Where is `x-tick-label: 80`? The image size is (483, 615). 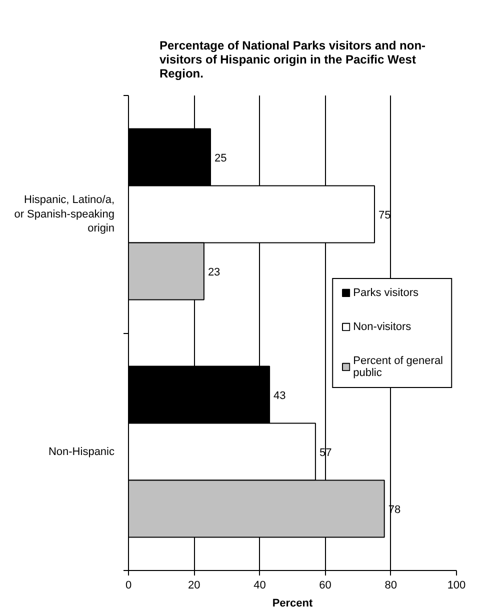
x-tick-label: 80 is located at coordinates (391, 586).